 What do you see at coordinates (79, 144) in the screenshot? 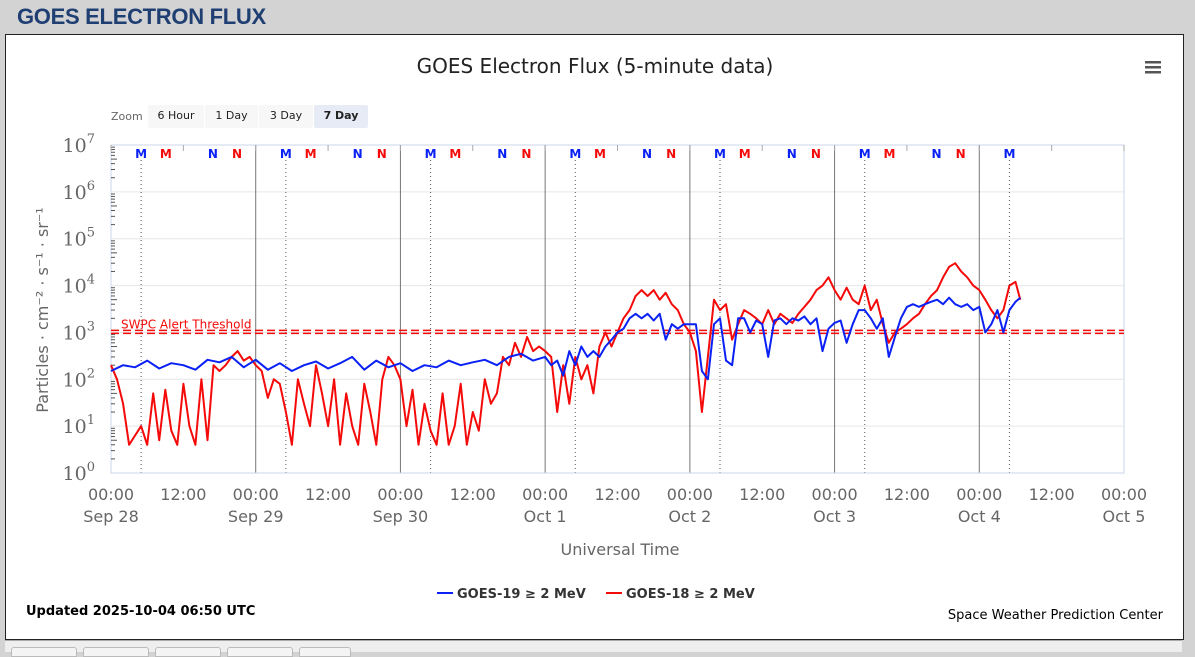
I see `y-tick-label: 10⁷` at bounding box center [79, 144].